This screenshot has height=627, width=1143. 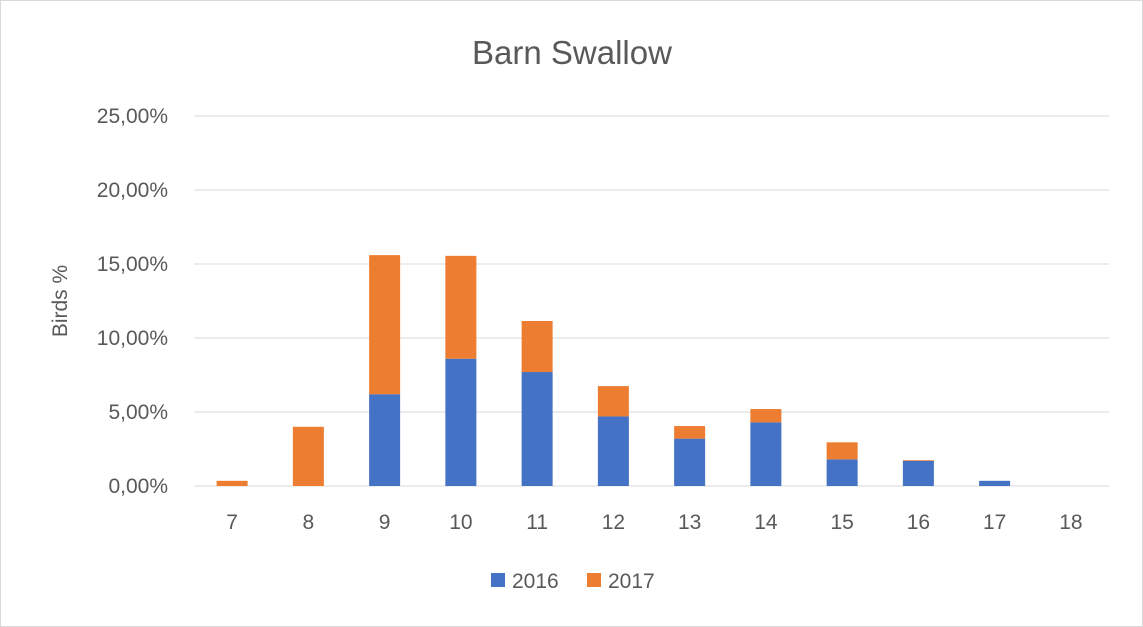 I want to click on y-tick-label: 15,00%, so click(x=132, y=264).